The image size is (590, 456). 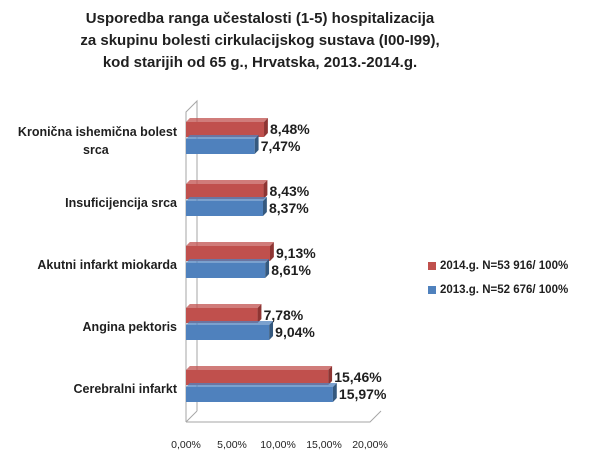 I want to click on category-label: Angina pektoris, so click(x=130, y=327).